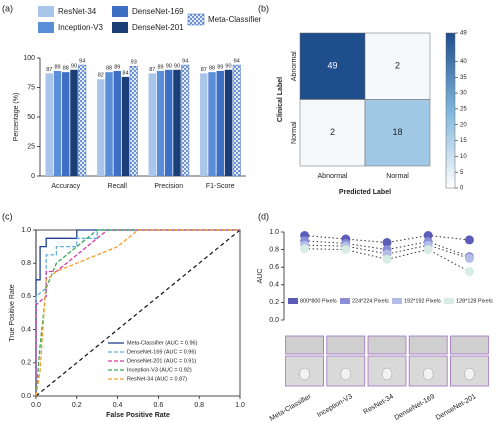  Describe the element at coordinates (161, 361) in the screenshot. I see `legend-label: DenseNet-201 (AUC = 0.91)` at that location.